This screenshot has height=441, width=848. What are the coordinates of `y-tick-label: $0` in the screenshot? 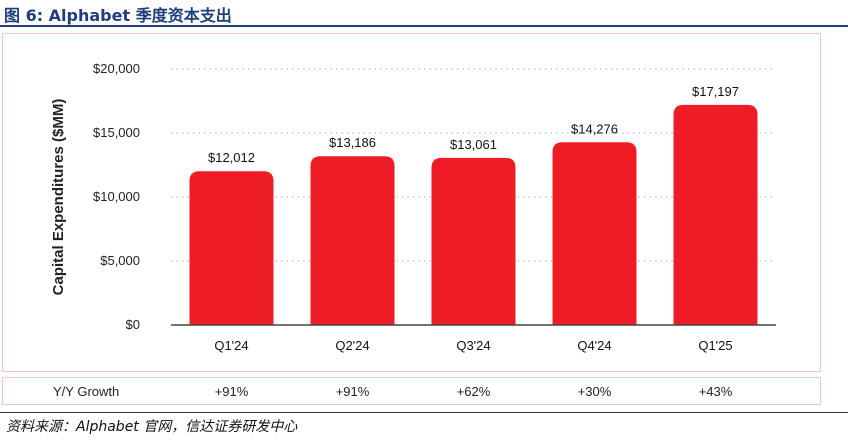 It's located at (133, 324).